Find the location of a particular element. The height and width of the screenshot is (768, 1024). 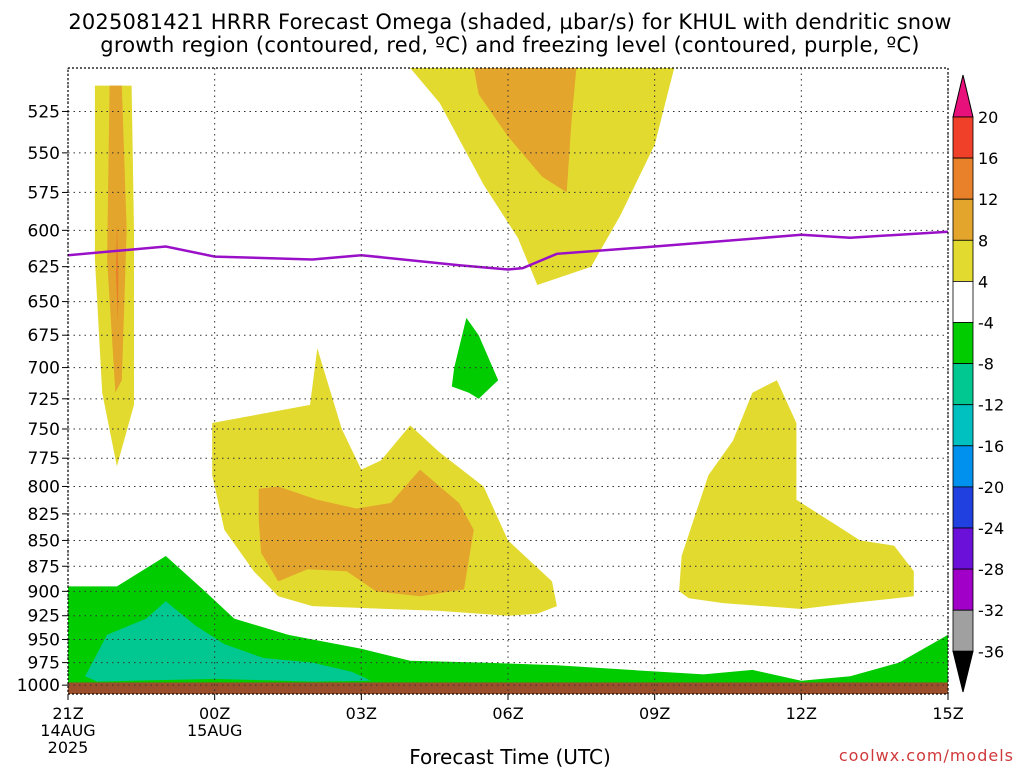

colorbar-label: 4 is located at coordinates (983, 281).